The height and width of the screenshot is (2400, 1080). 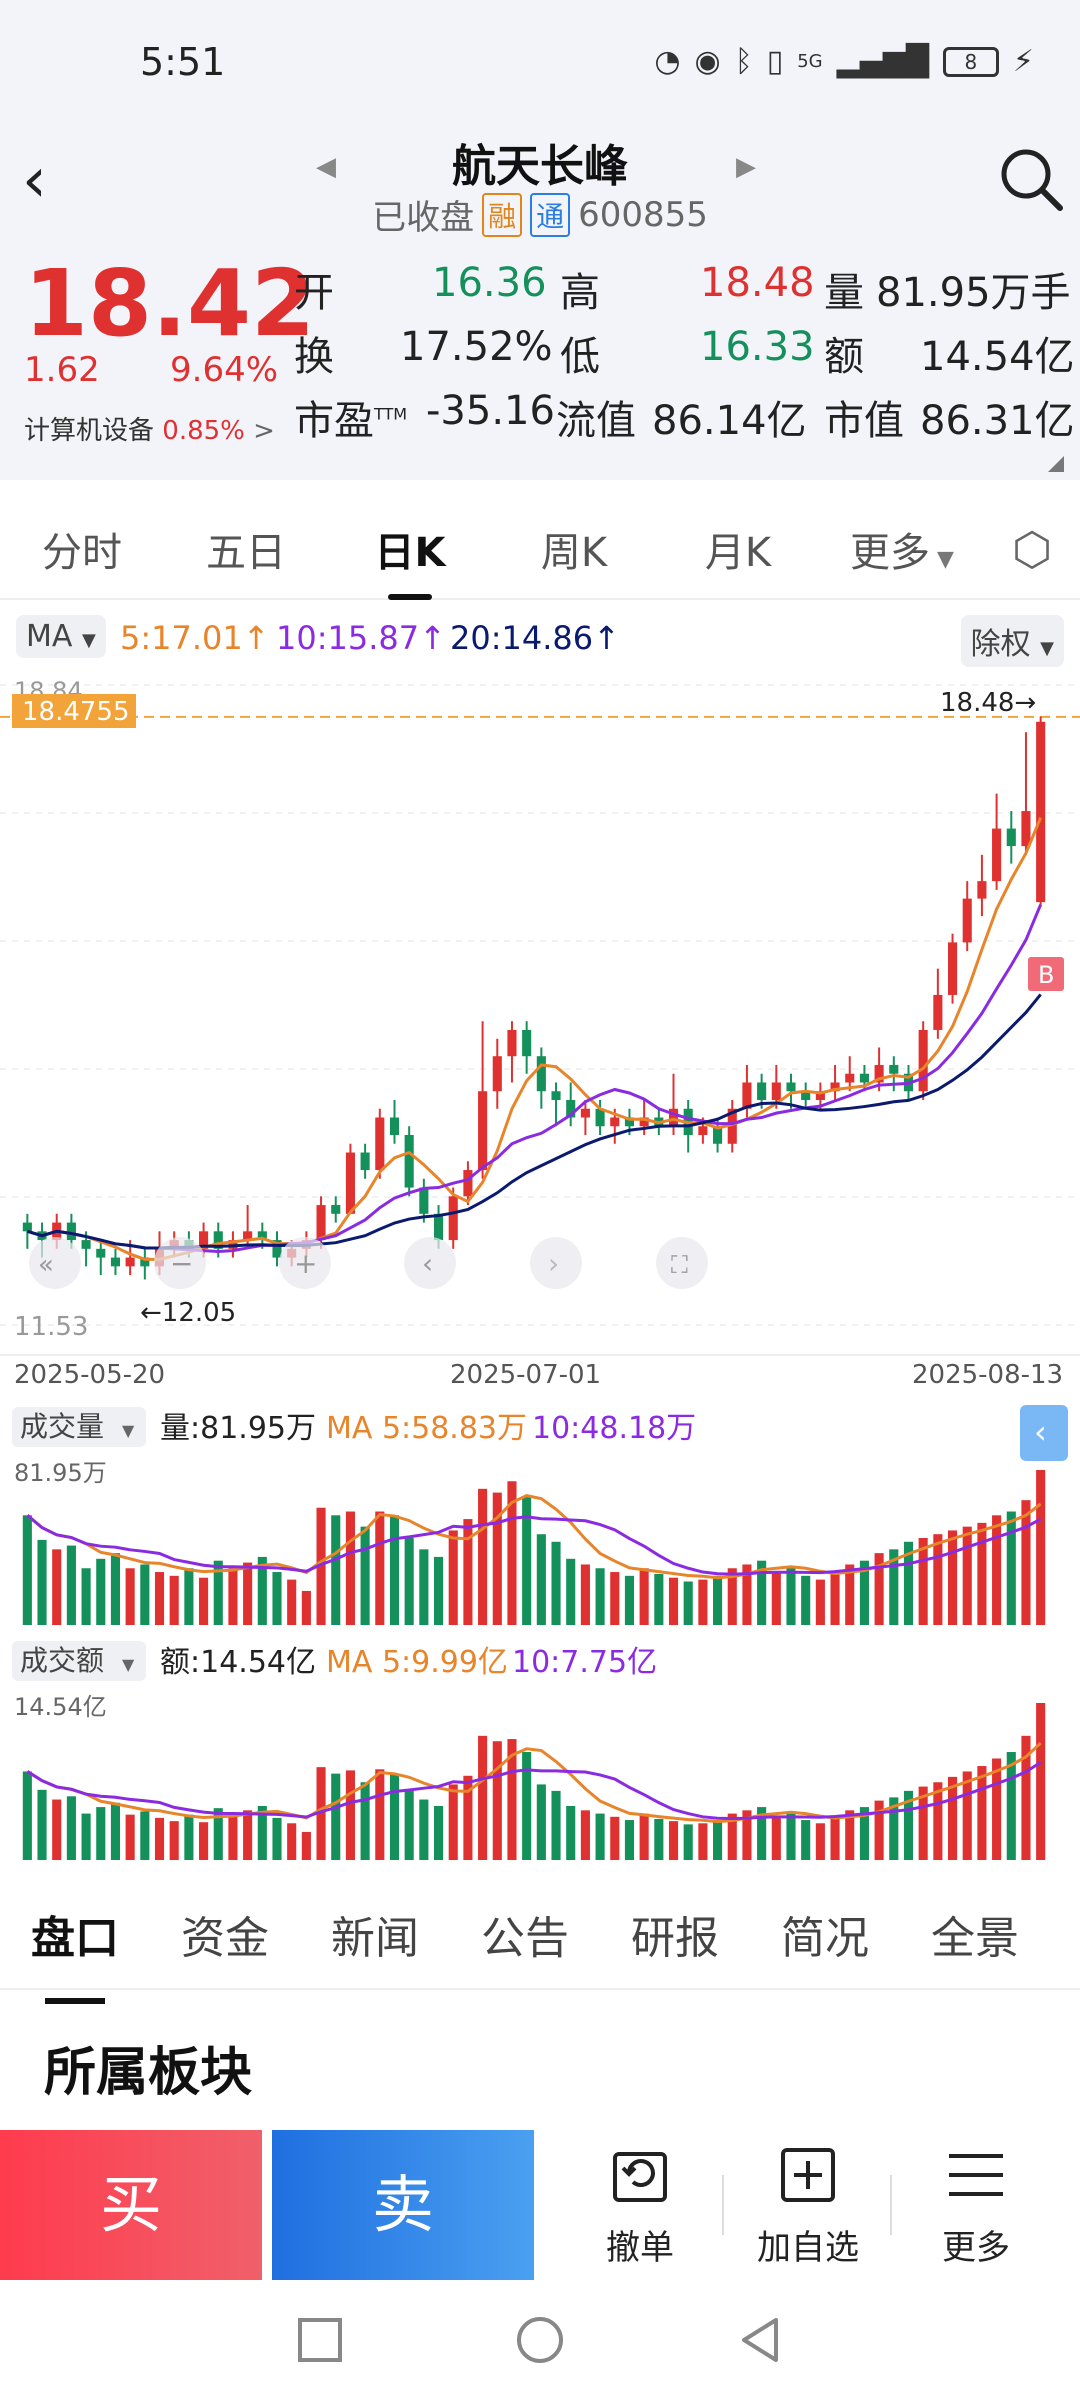 I want to click on volume-bars, so click(x=534, y=1547).